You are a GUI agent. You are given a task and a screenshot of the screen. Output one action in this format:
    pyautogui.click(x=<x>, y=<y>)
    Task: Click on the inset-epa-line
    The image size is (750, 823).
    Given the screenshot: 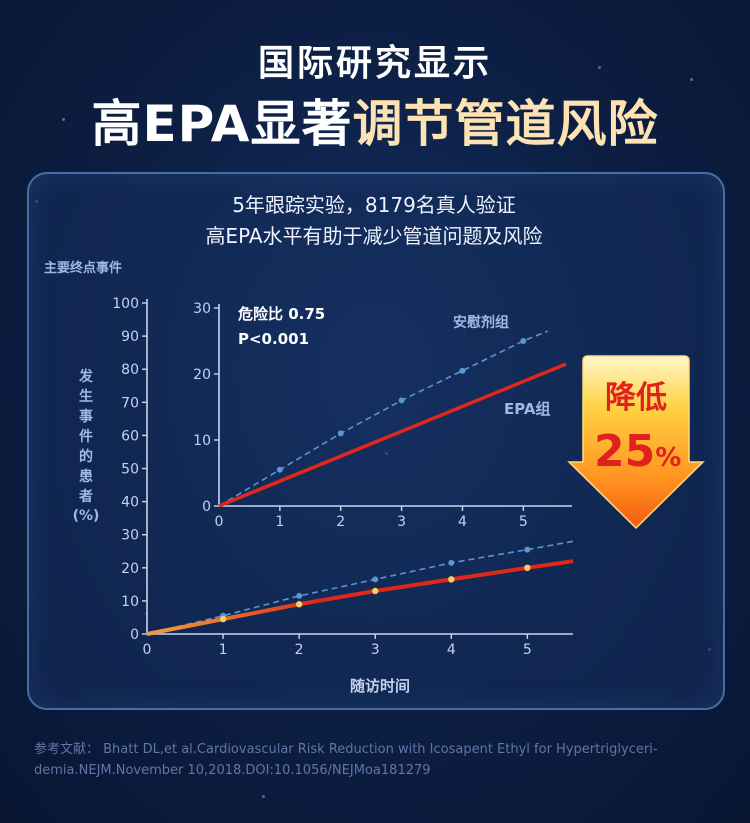 What is the action you would take?
    pyautogui.click(x=392, y=435)
    